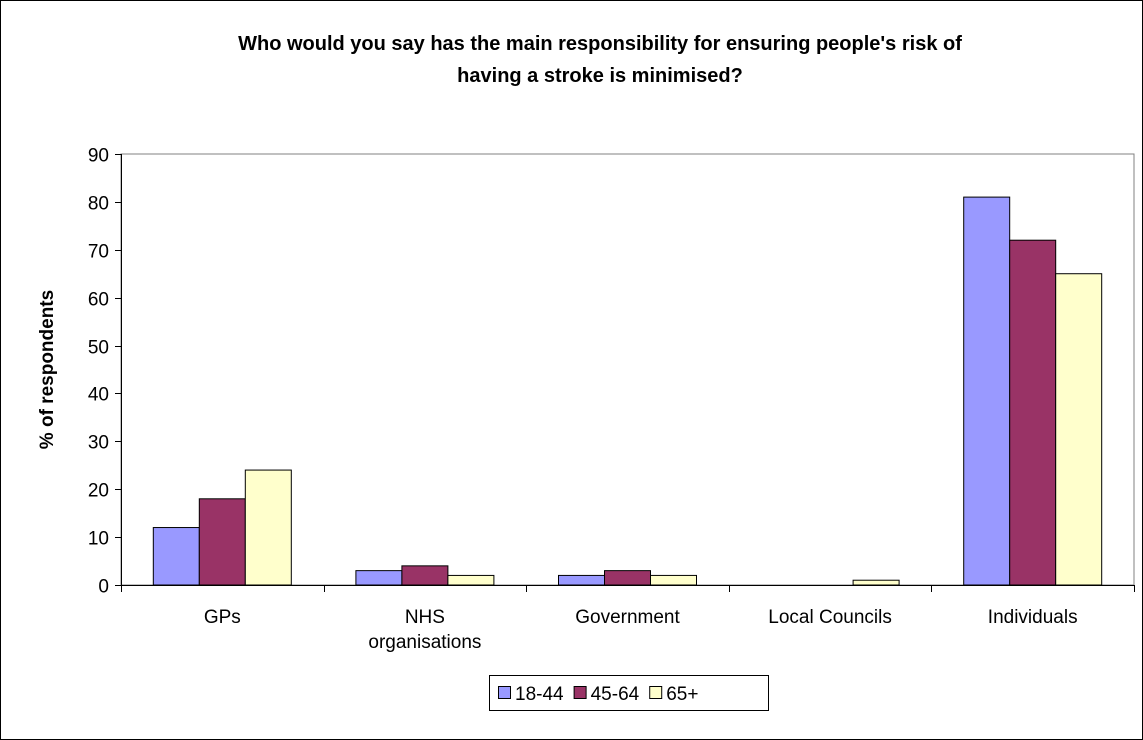 The width and height of the screenshot is (1143, 740). What do you see at coordinates (98, 300) in the screenshot?
I see `y-tick-label: 60` at bounding box center [98, 300].